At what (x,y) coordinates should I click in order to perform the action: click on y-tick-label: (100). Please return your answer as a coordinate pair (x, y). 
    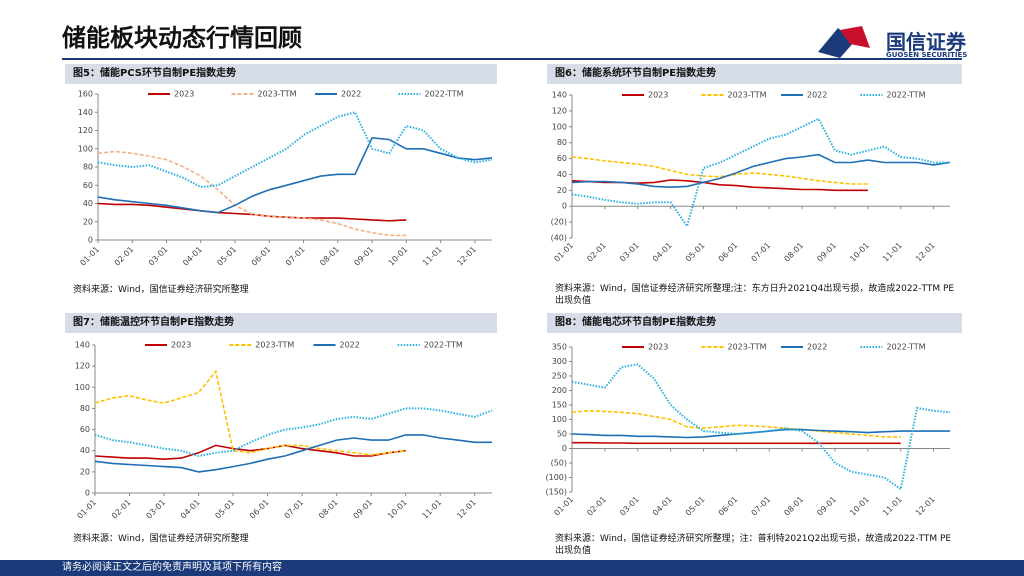
    Looking at the image, I should click on (556, 477).